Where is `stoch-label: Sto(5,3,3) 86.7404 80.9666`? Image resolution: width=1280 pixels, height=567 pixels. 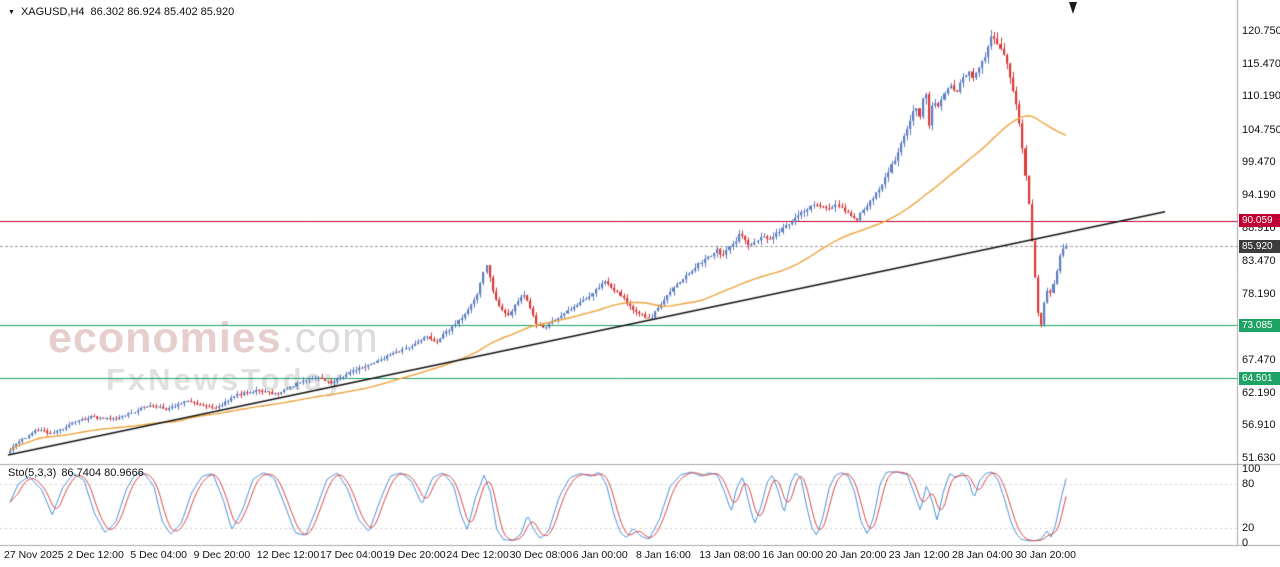
stoch-label: Sto(5,3,3) 86.7404 80.9666 is located at coordinates (78, 473).